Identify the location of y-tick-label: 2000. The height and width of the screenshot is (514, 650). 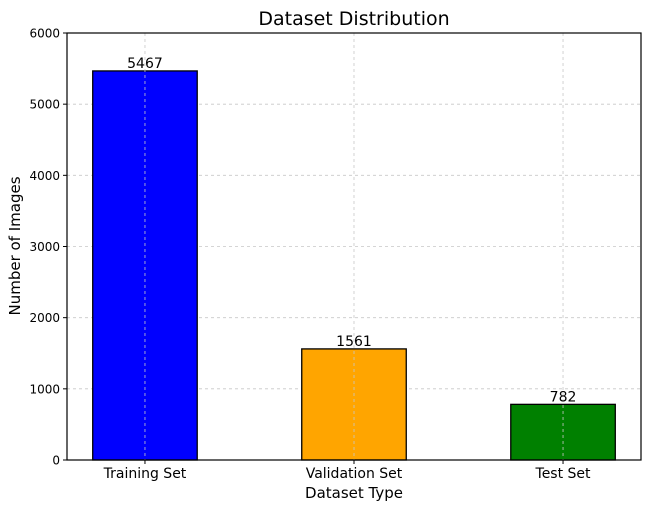
(44, 318).